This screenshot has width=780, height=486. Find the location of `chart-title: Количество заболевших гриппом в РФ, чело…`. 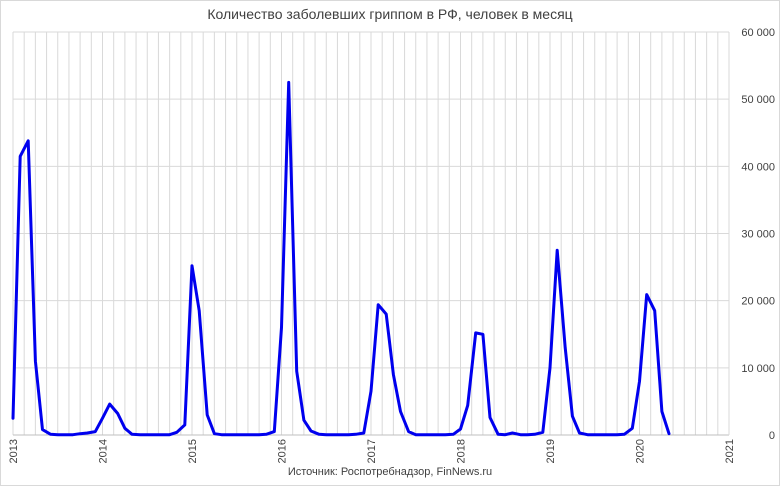

chart-title: Количество заболевших гриппом в РФ, чело… is located at coordinates (390, 14).